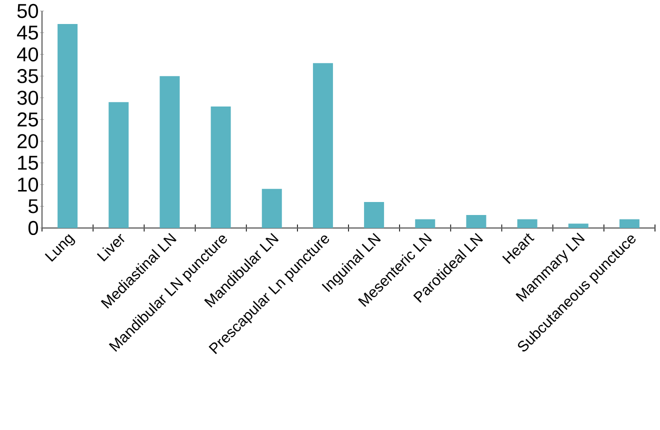 This screenshot has width=660, height=430. Describe the element at coordinates (27, 76) in the screenshot. I see `y-tick-label: 35` at that location.